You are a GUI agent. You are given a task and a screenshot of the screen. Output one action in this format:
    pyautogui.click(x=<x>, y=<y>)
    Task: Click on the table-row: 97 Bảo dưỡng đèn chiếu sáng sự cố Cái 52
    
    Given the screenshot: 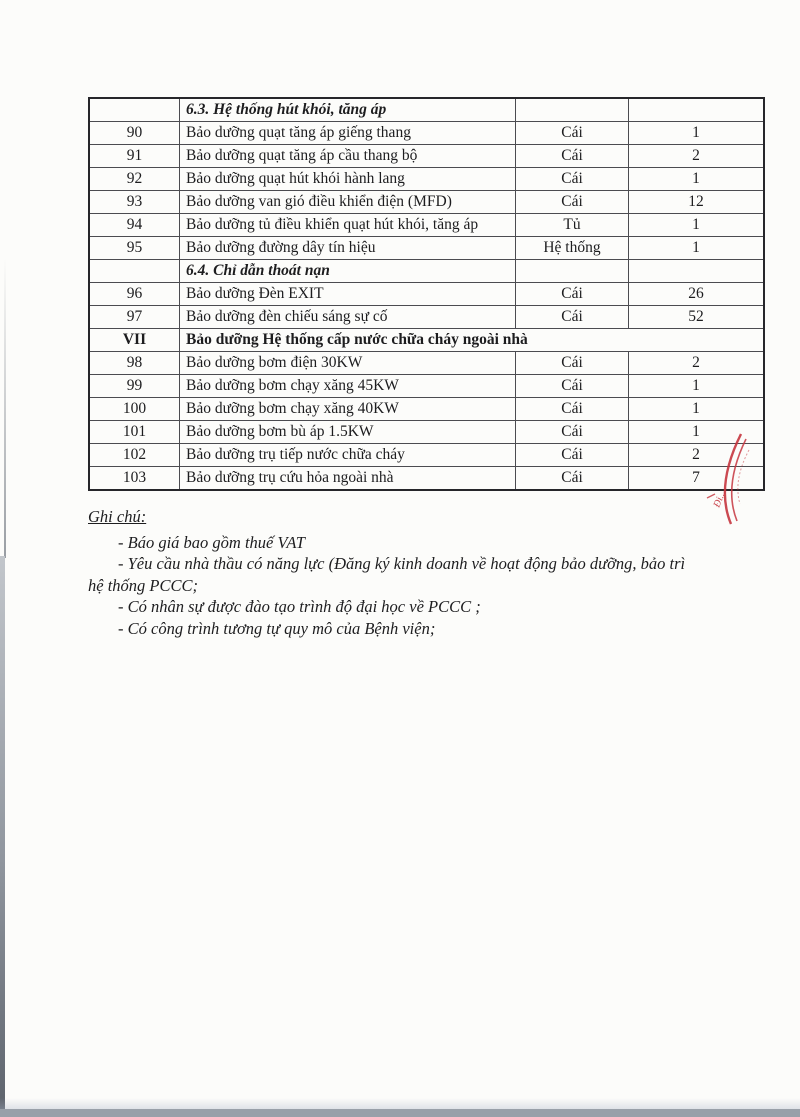 What is the action you would take?
    pyautogui.click(x=426, y=317)
    